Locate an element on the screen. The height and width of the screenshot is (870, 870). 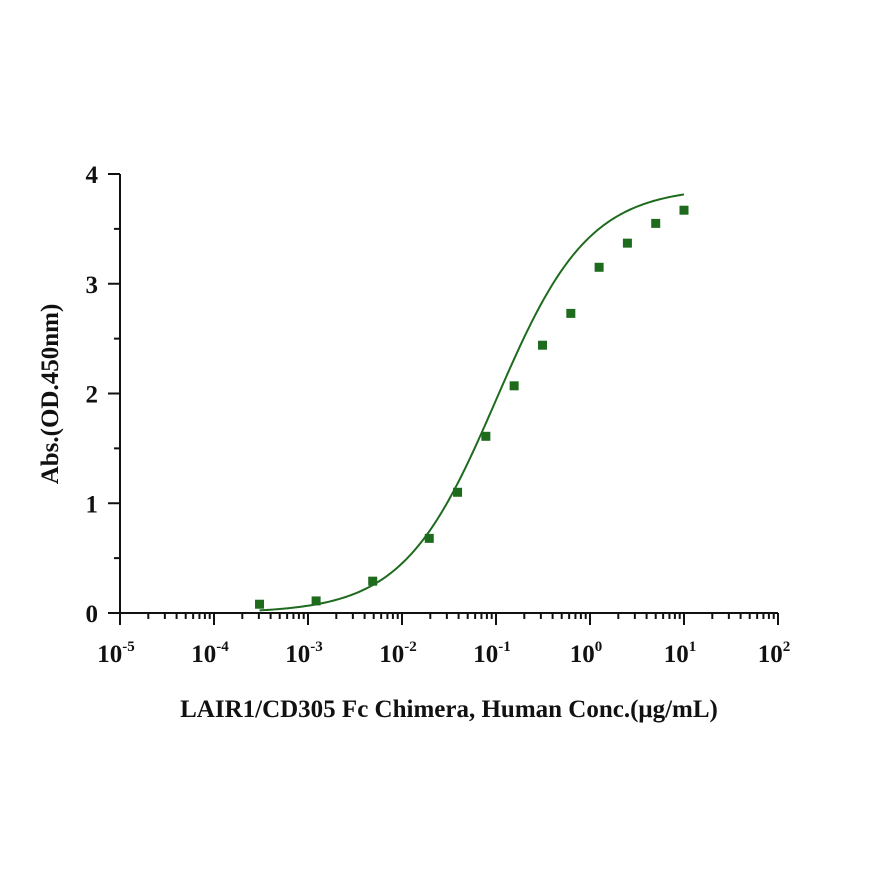
x-tick-exponent: -1 is located at coordinates (504, 647).